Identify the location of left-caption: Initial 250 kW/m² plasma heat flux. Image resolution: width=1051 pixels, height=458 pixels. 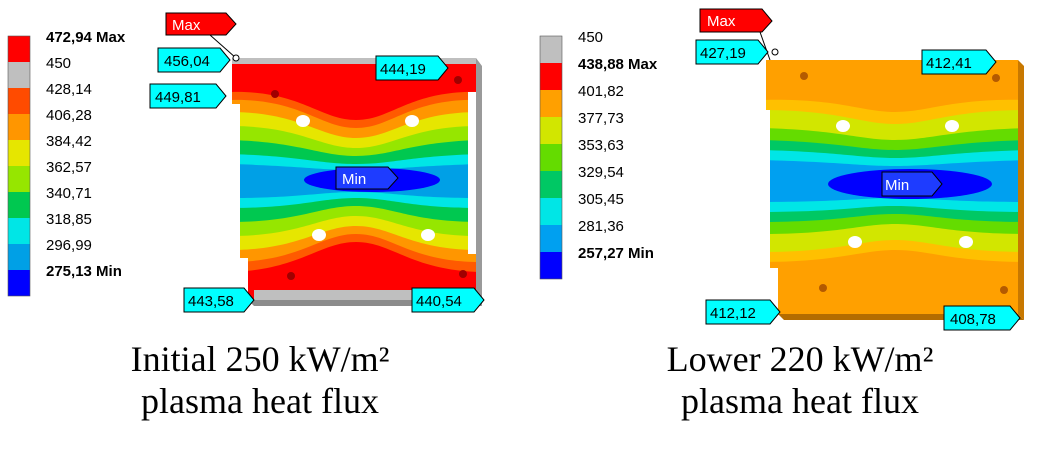
(260, 380).